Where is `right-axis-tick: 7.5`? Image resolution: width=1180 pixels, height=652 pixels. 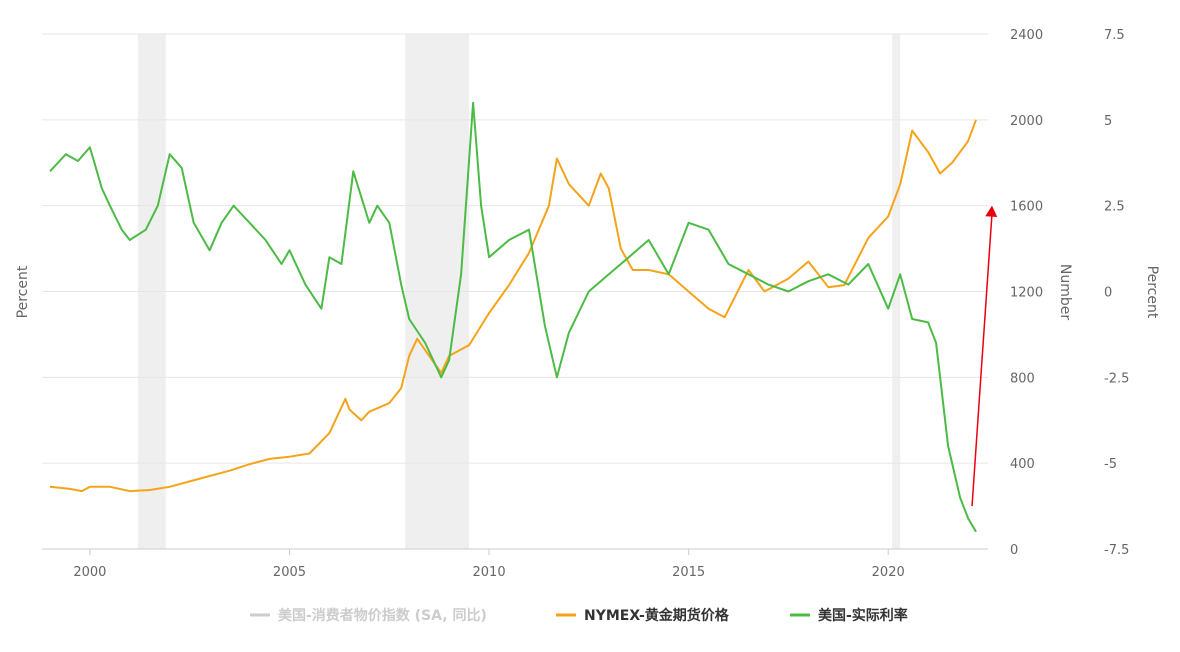
right-axis-tick: 7.5 is located at coordinates (1114, 35).